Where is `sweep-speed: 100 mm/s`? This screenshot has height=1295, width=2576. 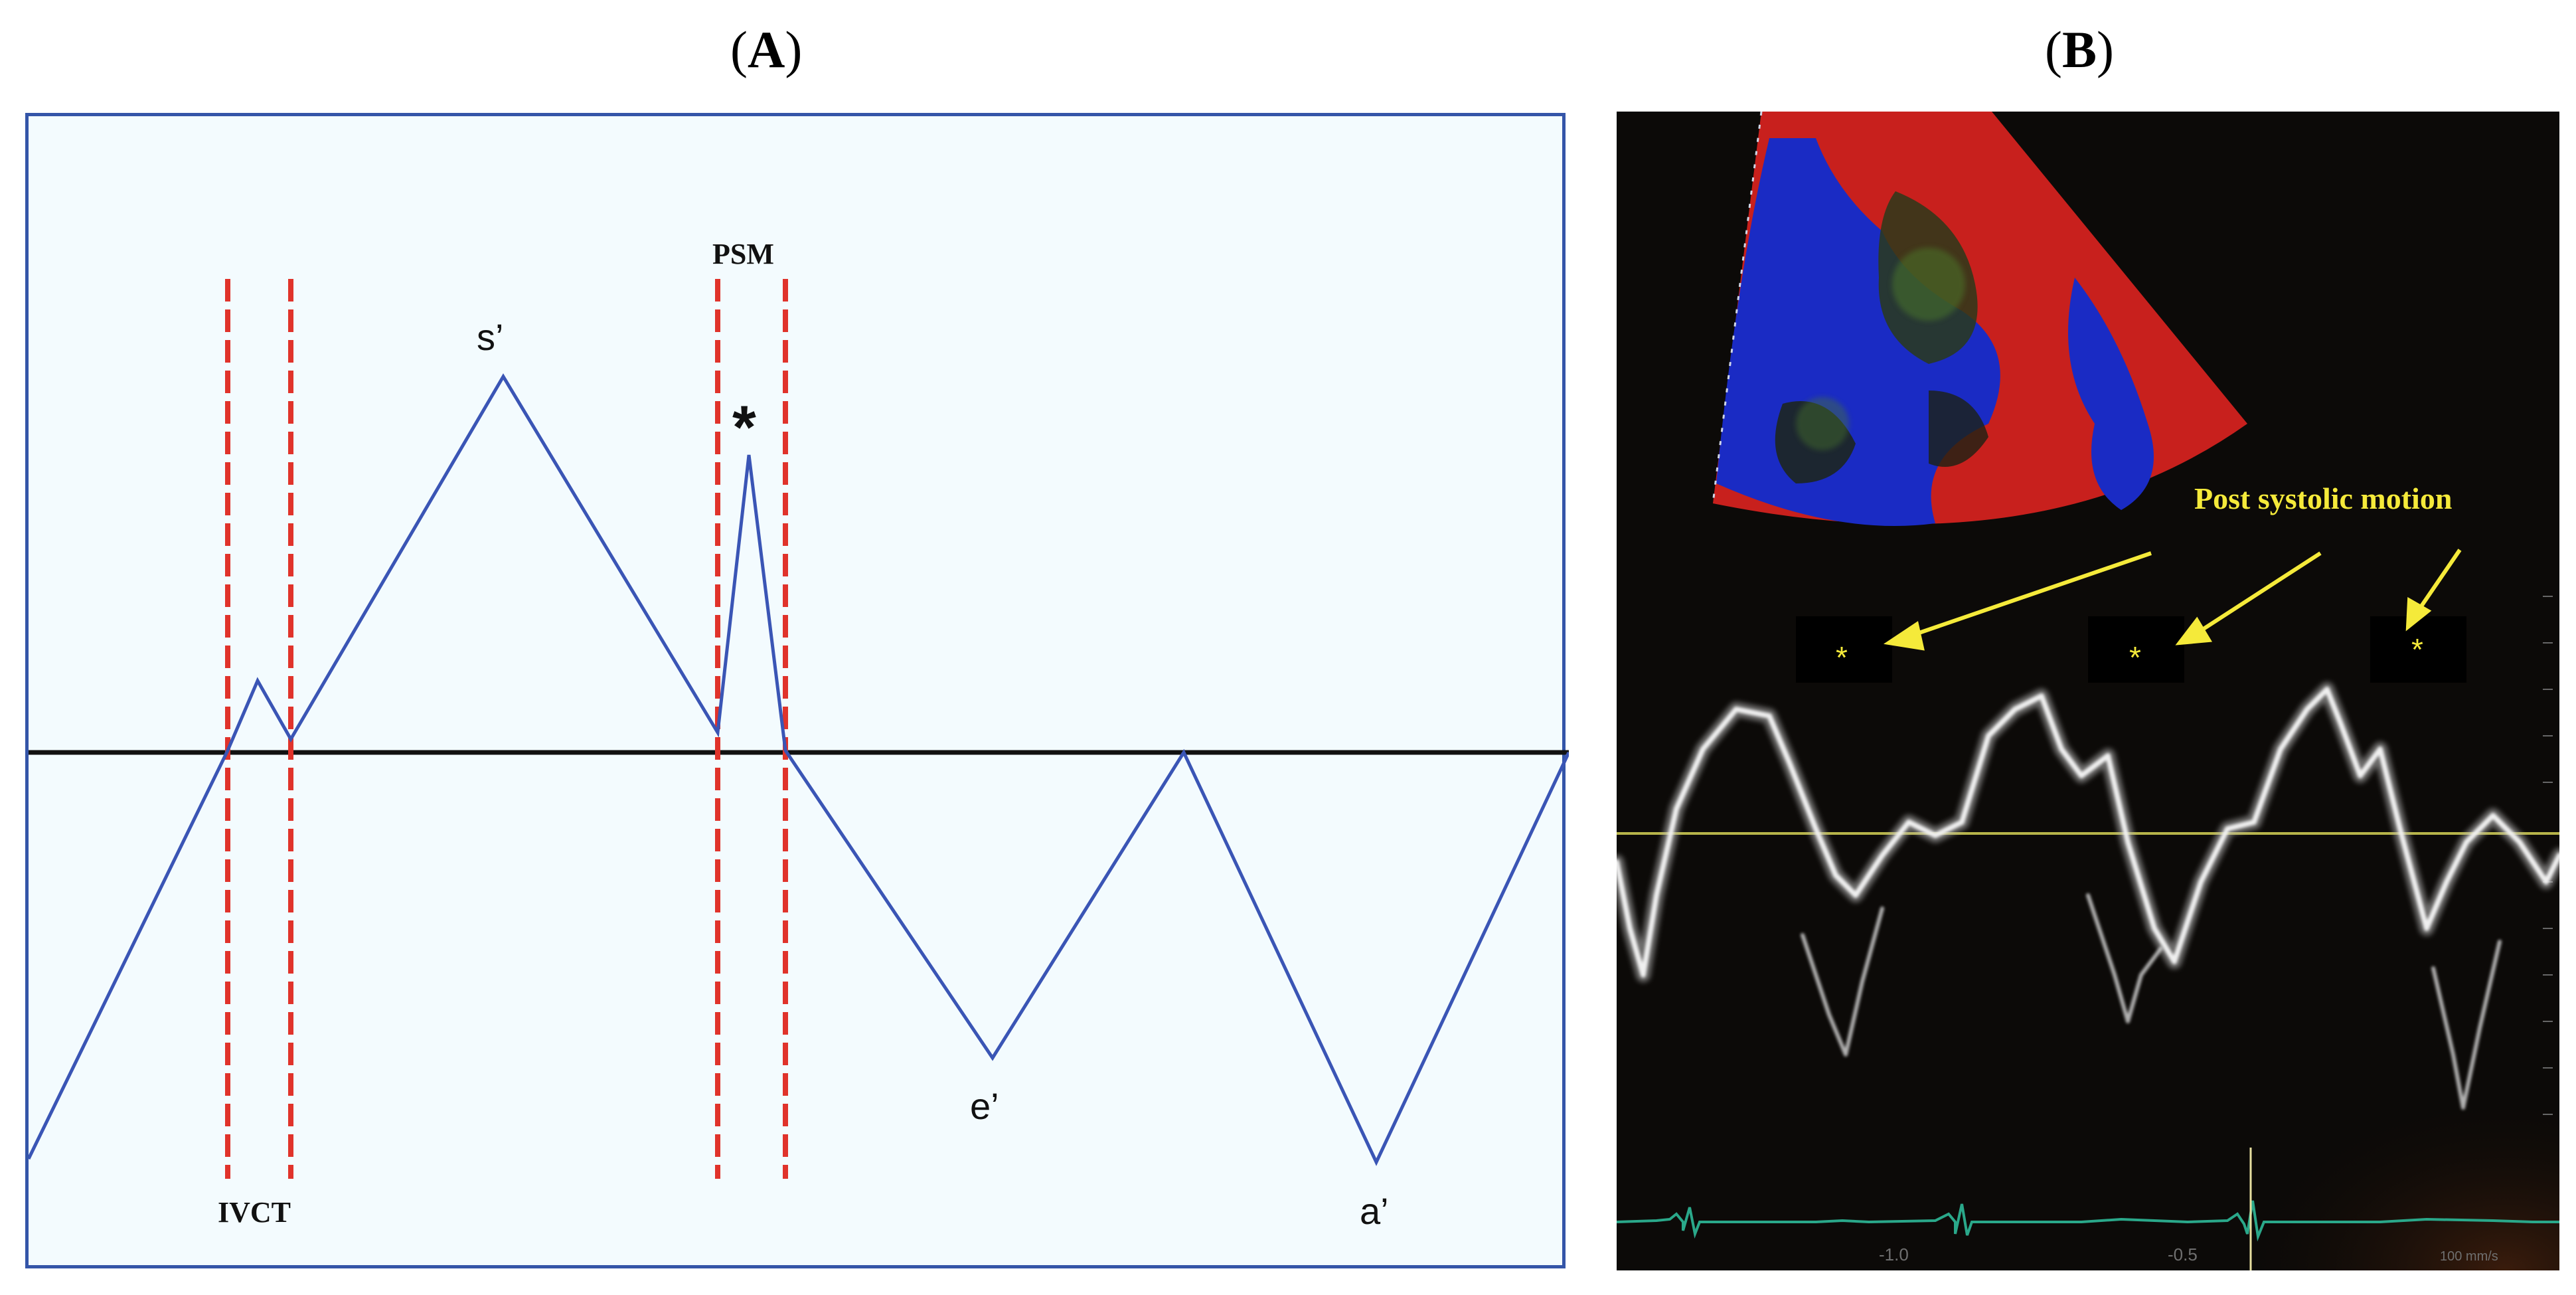
sweep-speed: 100 mm/s is located at coordinates (2469, 1256).